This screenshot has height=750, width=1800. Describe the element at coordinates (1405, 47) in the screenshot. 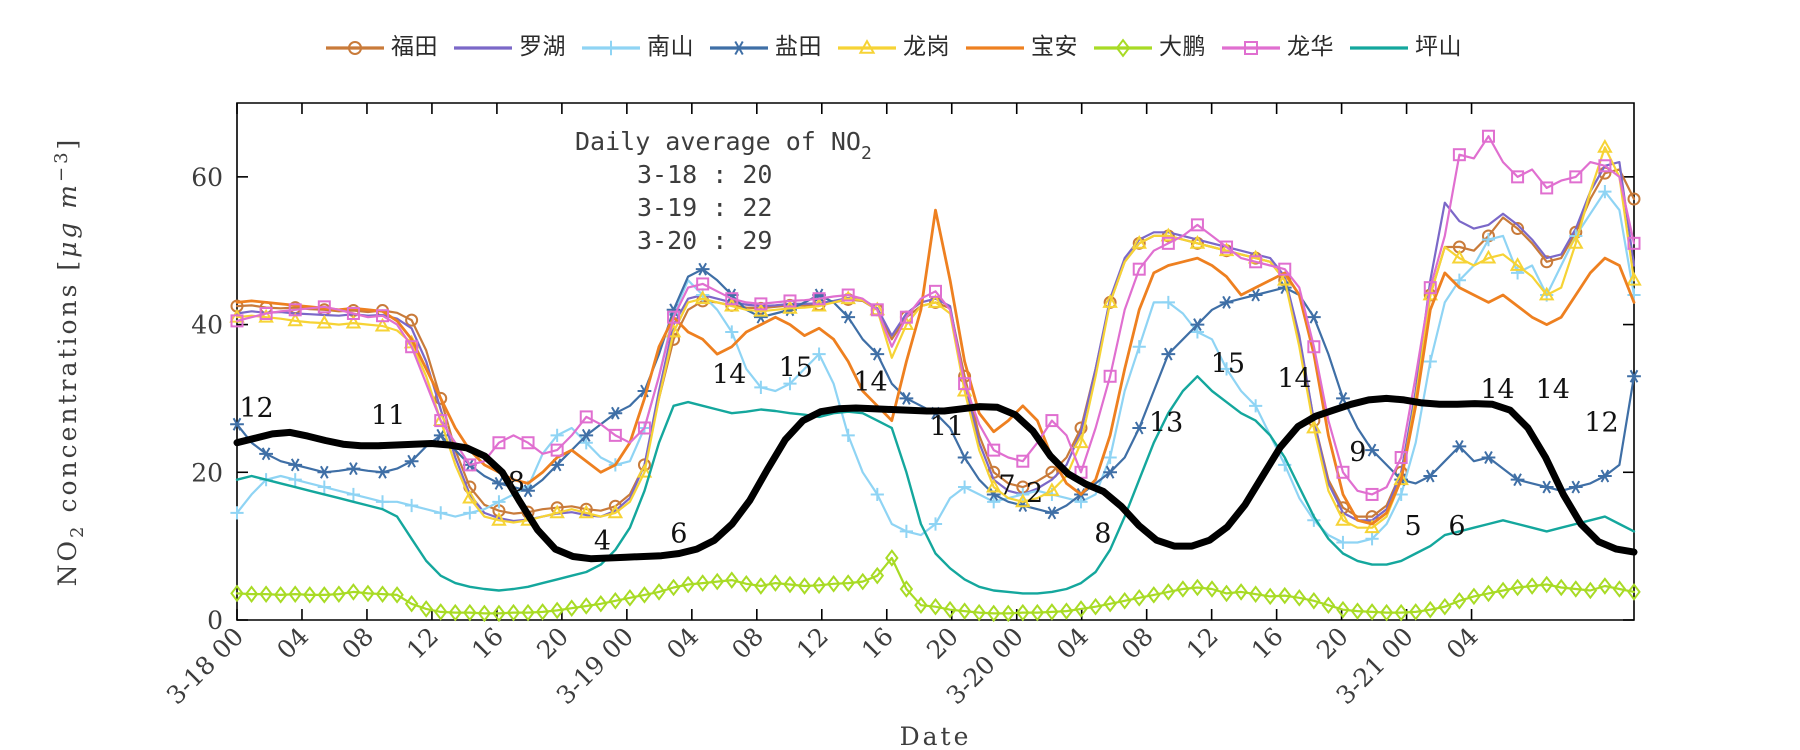

I see `legend-item-9: 坪山` at that location.